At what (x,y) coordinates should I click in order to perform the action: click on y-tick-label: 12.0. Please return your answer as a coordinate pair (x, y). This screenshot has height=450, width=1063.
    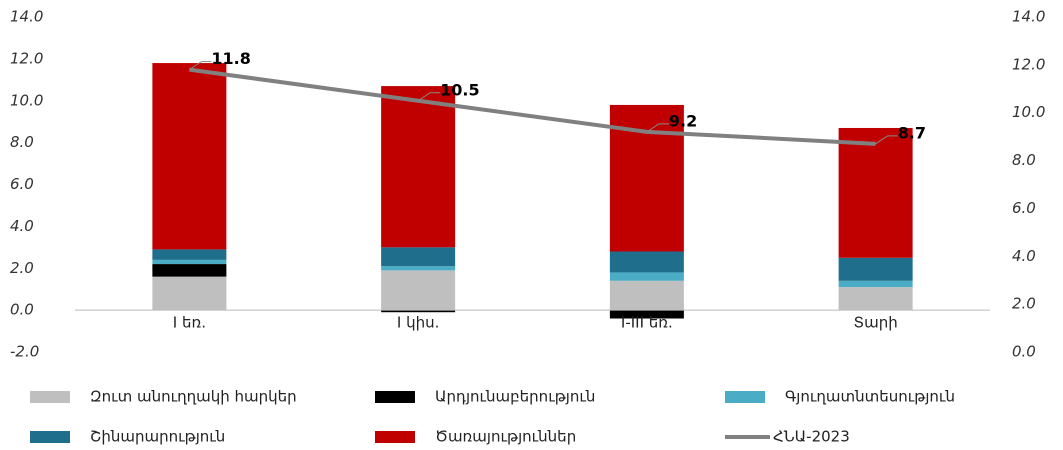
    Looking at the image, I should click on (26, 58).